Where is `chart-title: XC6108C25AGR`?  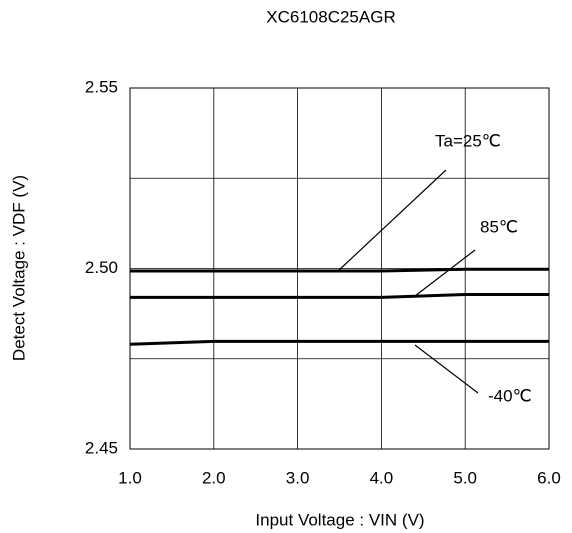
chart-title: XC6108C25AGR is located at coordinates (330, 16).